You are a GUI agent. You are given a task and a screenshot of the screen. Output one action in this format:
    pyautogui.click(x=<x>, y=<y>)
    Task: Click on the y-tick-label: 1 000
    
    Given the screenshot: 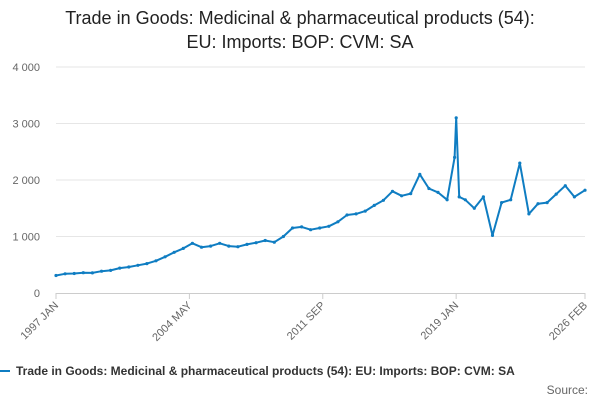 What is the action you would take?
    pyautogui.click(x=26, y=238)
    